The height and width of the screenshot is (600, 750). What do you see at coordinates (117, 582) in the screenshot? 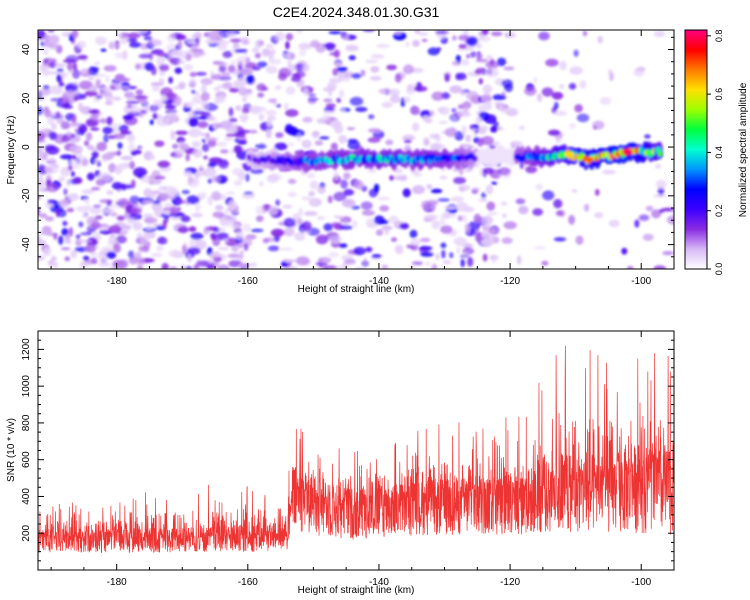
I see `snr-x-tick-label: -180` at bounding box center [117, 582].